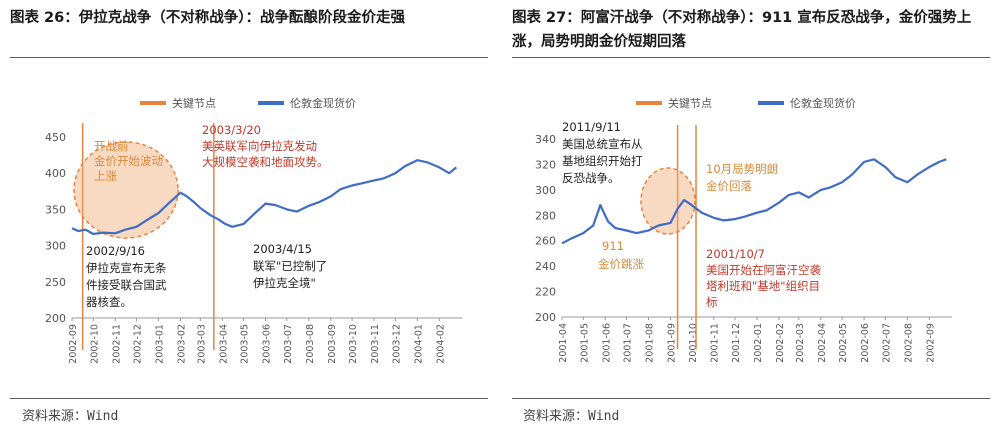 The image size is (1000, 434). Describe the element at coordinates (181, 344) in the screenshot. I see `x-tick-label: 2003-02` at that location.